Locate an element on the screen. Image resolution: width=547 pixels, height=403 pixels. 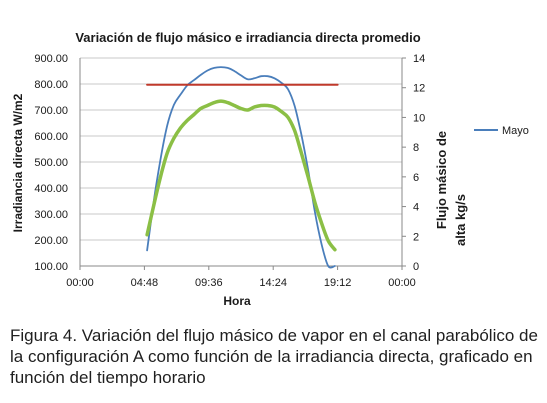
x-axis-label: Hora is located at coordinates (237, 301).